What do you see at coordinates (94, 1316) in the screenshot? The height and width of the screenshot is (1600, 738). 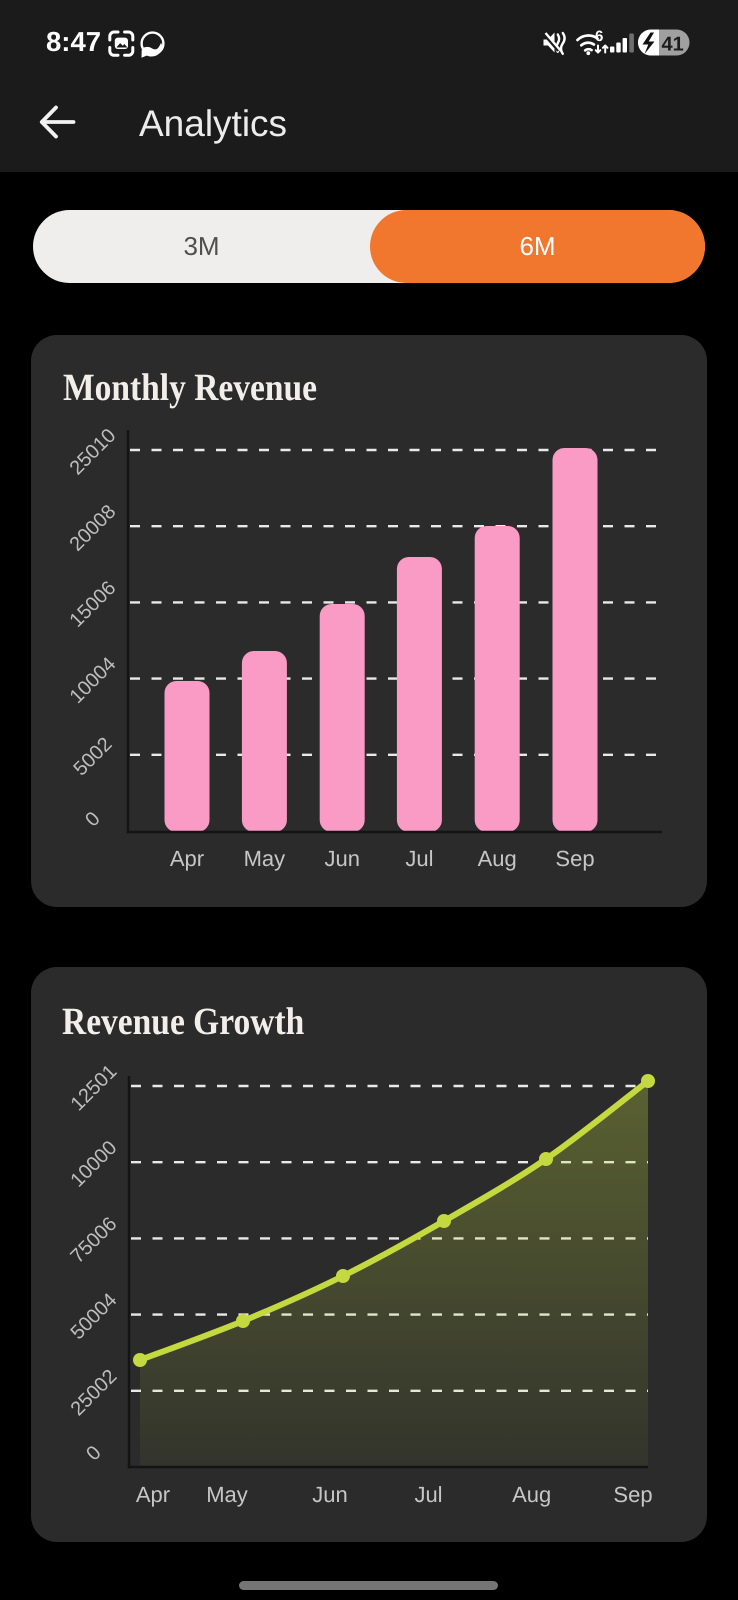 I see `svg-text: 50004` at bounding box center [94, 1316].